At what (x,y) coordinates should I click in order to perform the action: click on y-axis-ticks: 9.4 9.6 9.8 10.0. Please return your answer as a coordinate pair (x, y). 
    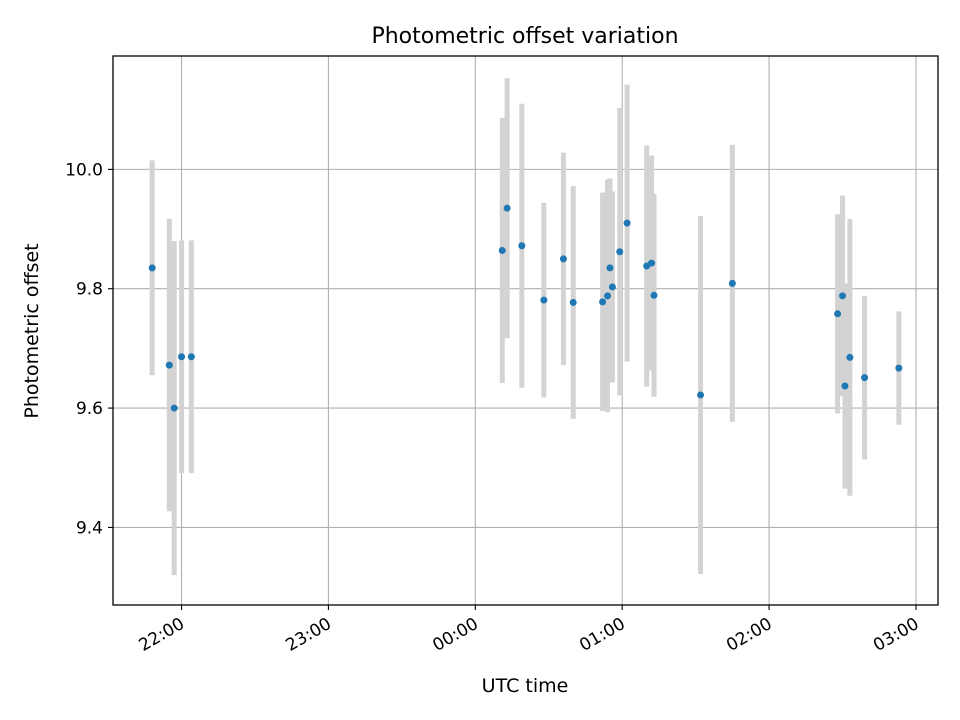
    Looking at the image, I should click on (89, 349).